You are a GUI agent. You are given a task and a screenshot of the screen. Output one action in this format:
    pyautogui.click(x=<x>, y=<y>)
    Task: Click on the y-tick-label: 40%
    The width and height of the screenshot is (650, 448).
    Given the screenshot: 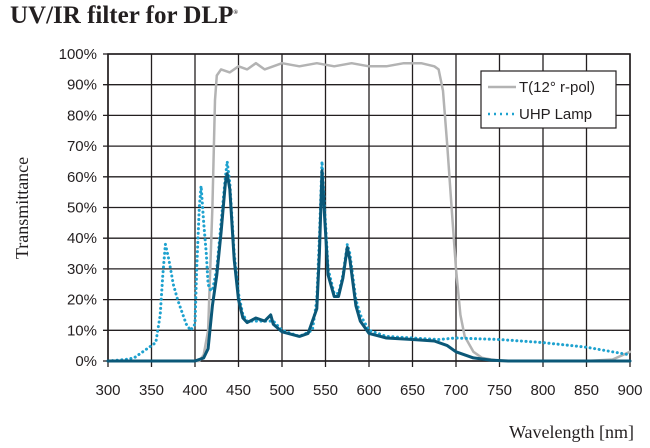 What is the action you would take?
    pyautogui.click(x=82, y=238)
    